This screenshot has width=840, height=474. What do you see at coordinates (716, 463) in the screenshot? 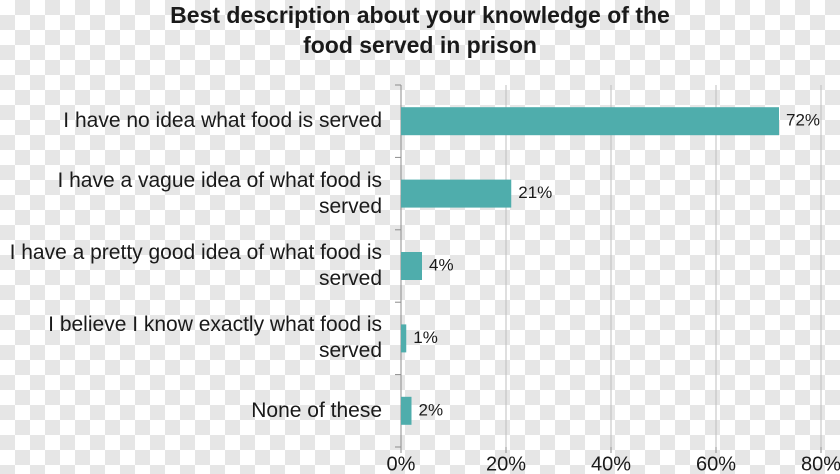
I see `x-tick-label: 60%` at bounding box center [716, 463].